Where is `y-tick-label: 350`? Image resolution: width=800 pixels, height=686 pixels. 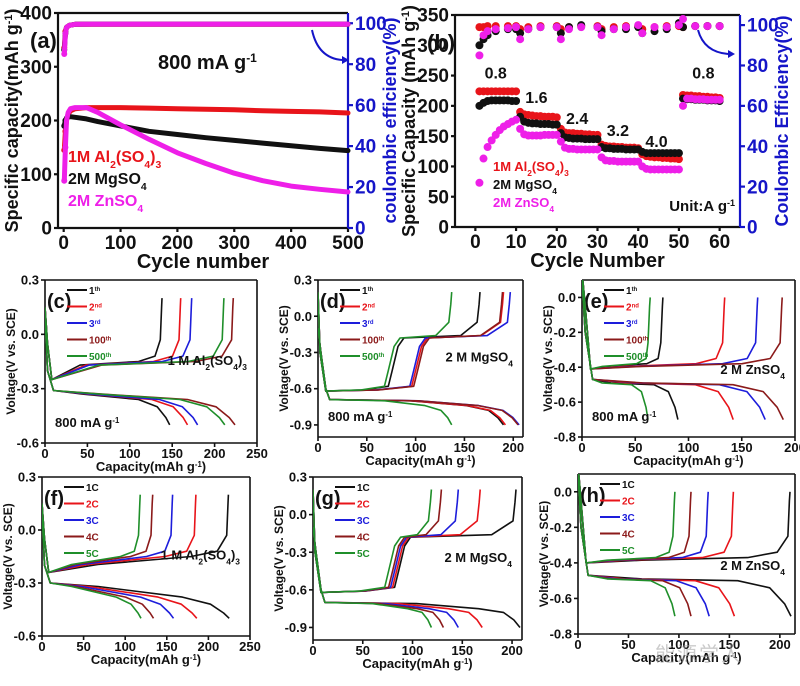 y-tick-label: 350 is located at coordinates (433, 16).